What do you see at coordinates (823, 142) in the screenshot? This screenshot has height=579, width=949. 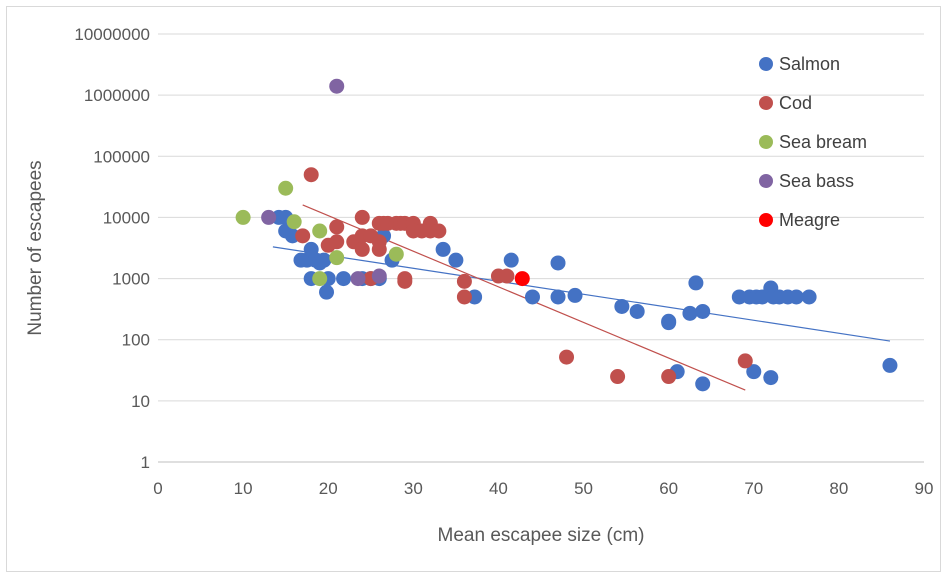 I see `legend-label: Sea bream` at bounding box center [823, 142].